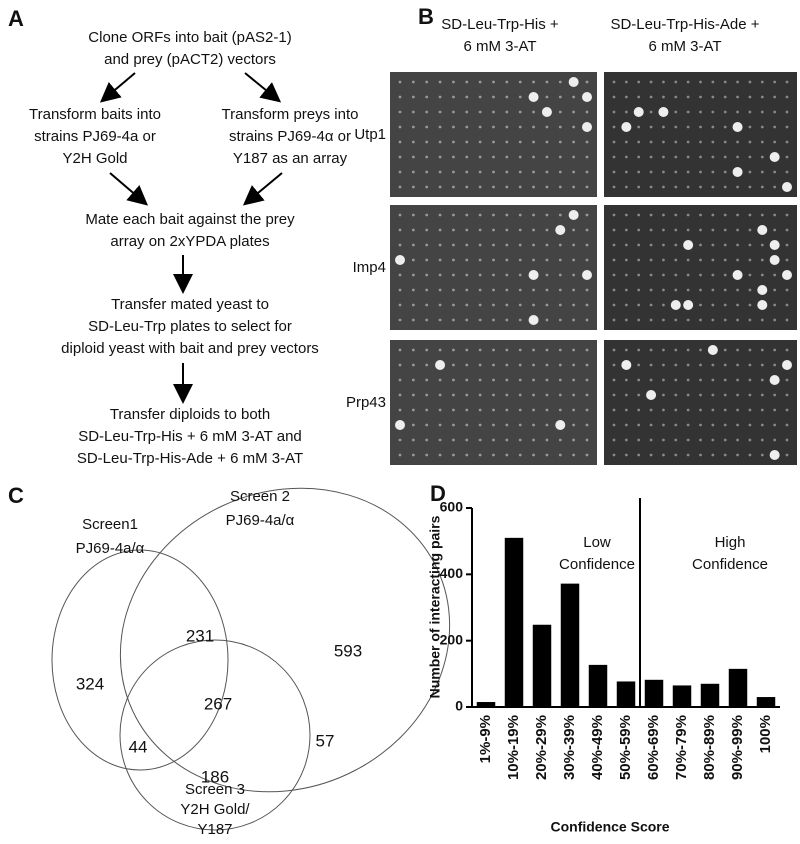 The width and height of the screenshot is (800, 844). What do you see at coordinates (260, 520) in the screenshot?
I see `venn-label: PJ69-4a/α` at bounding box center [260, 520].